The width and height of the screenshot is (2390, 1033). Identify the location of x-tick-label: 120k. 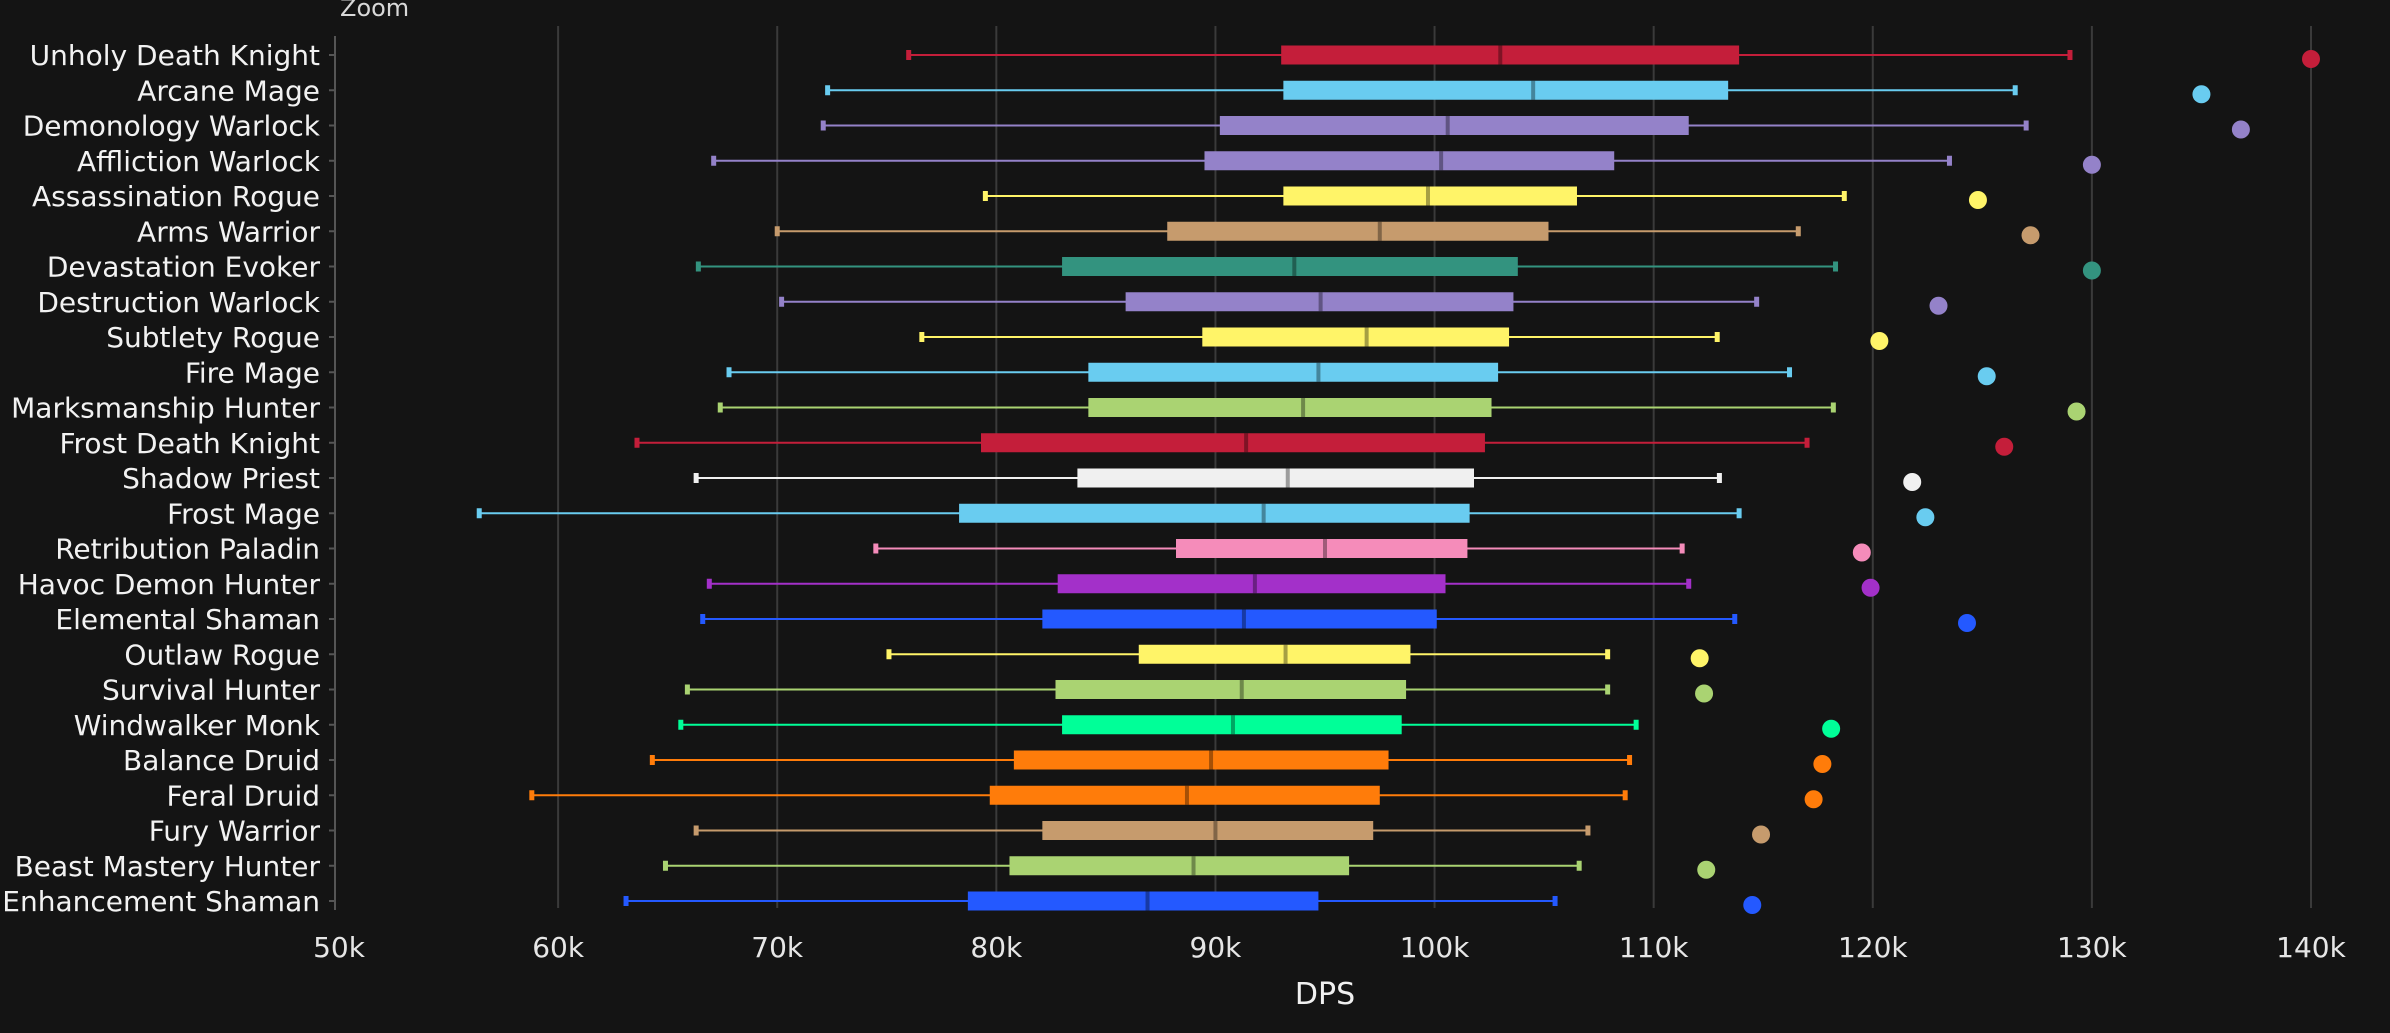
(1873, 947).